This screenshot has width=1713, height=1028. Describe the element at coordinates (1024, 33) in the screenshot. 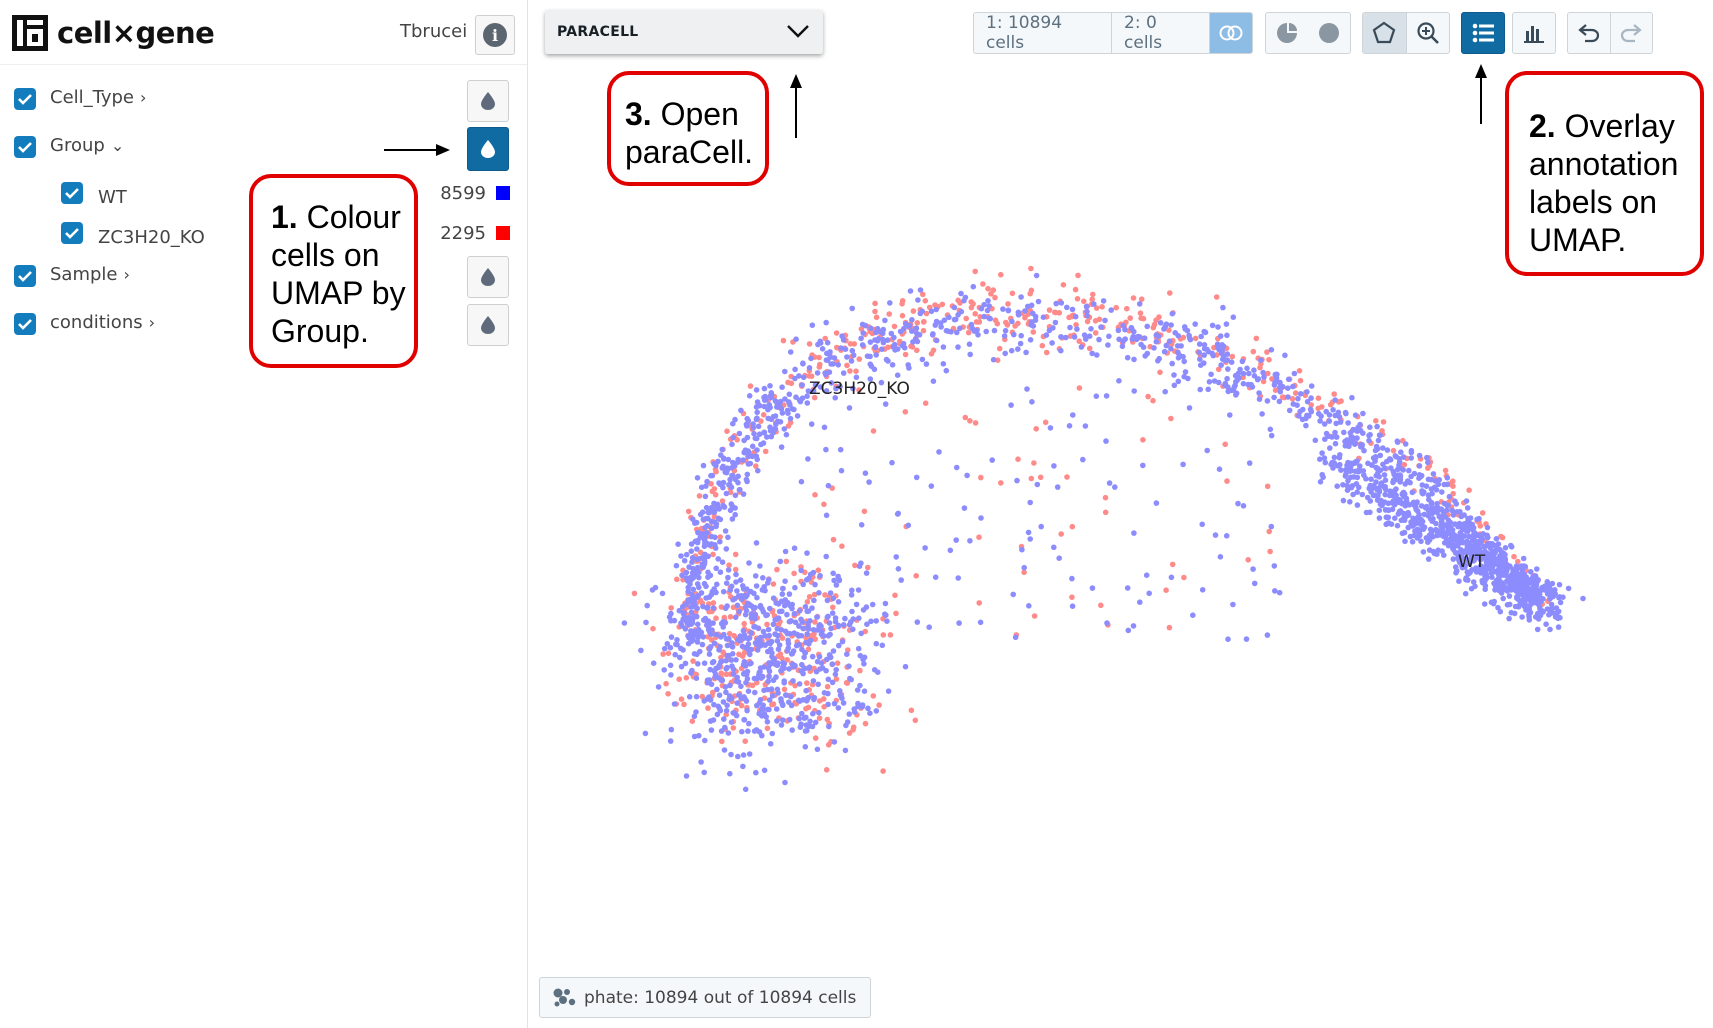

I see `cell-set-1-button: 1: 10894 cells` at that location.